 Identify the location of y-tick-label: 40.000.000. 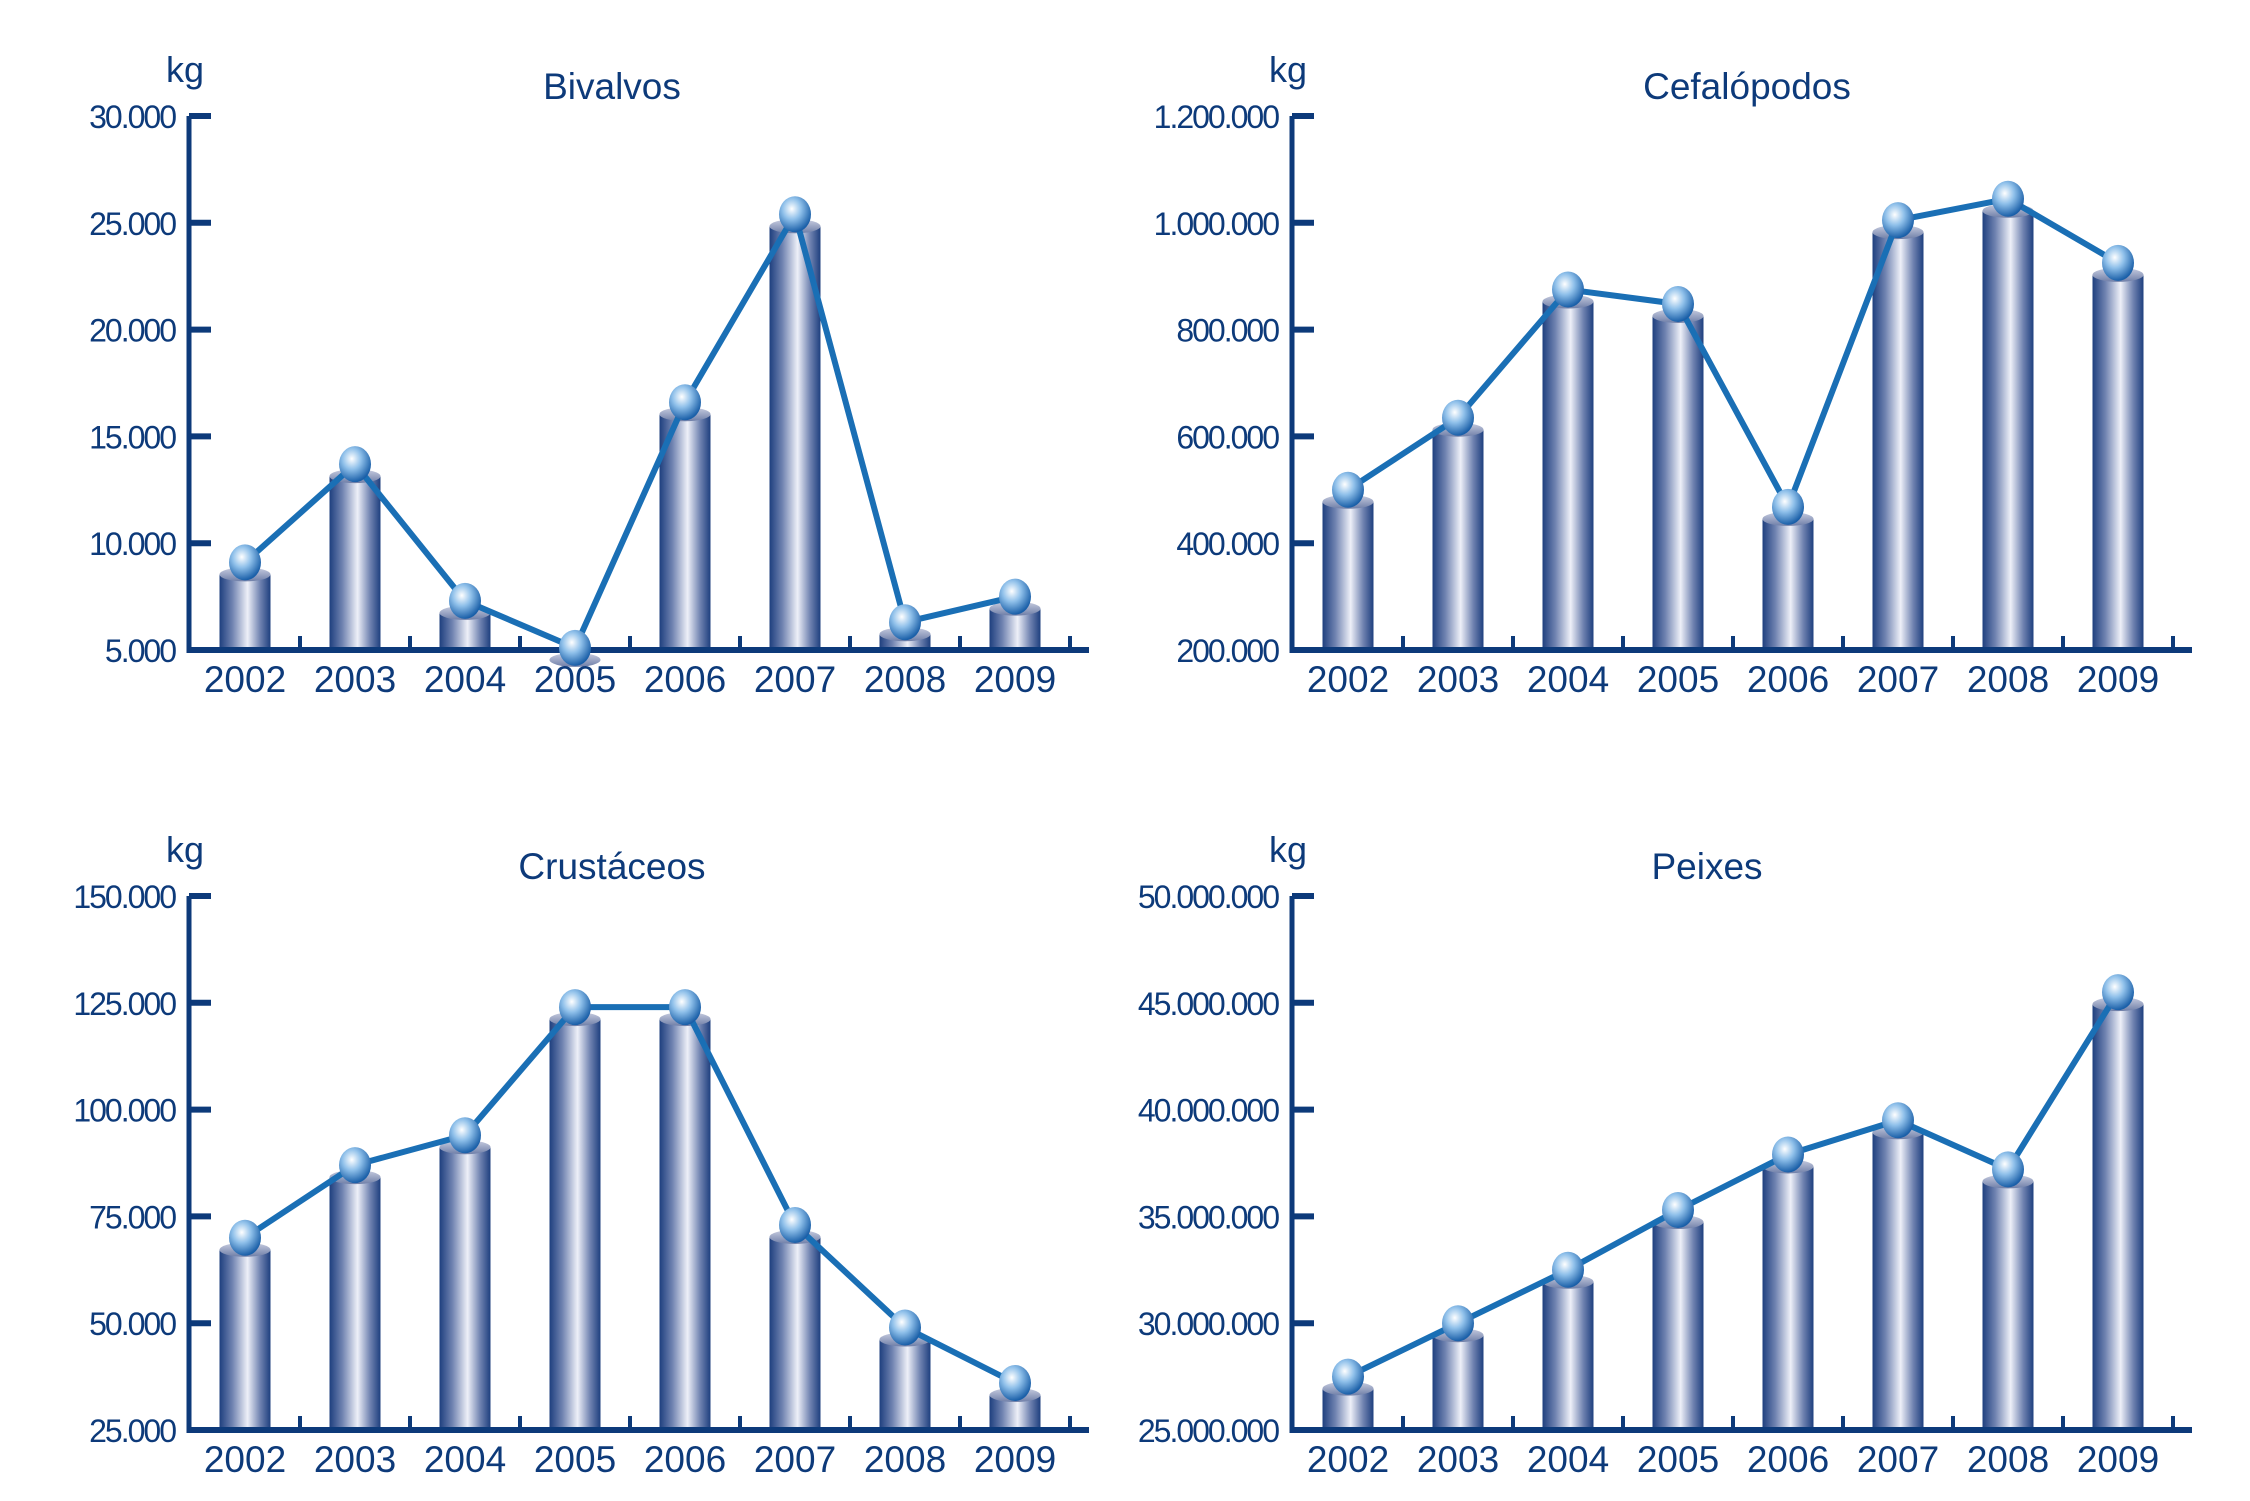
(1208, 1111).